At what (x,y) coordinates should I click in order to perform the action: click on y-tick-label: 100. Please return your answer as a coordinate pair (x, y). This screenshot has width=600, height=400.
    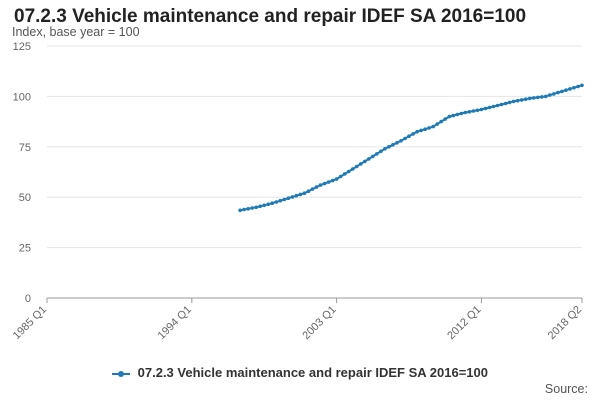
    Looking at the image, I should click on (22, 97).